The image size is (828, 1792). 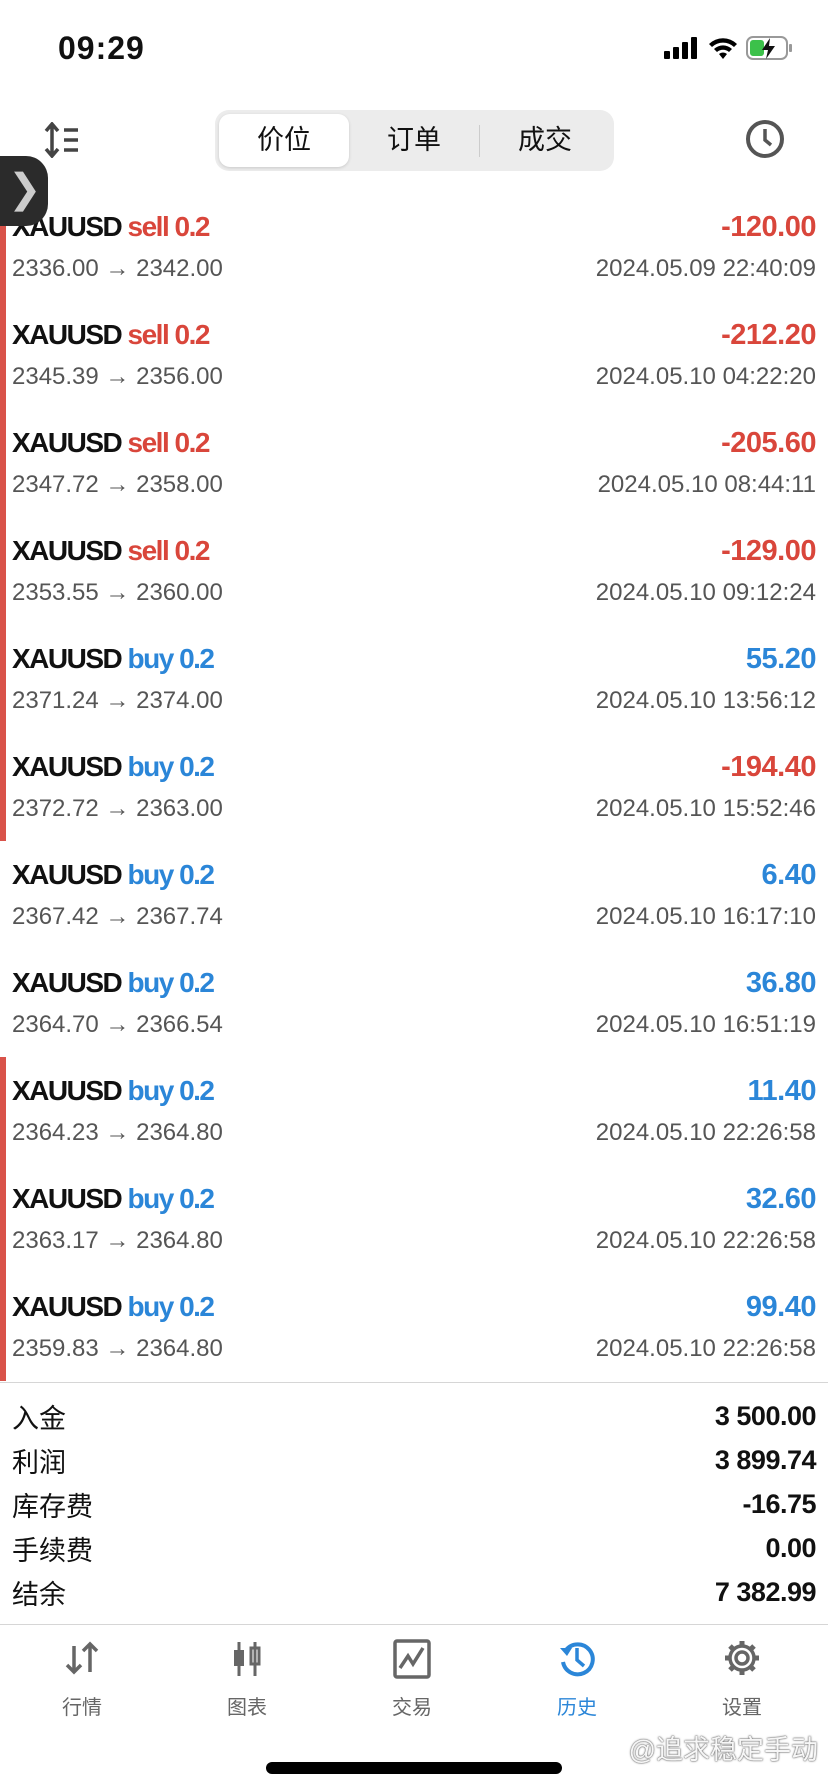 I want to click on summary-value: 0.00, so click(x=790, y=1547).